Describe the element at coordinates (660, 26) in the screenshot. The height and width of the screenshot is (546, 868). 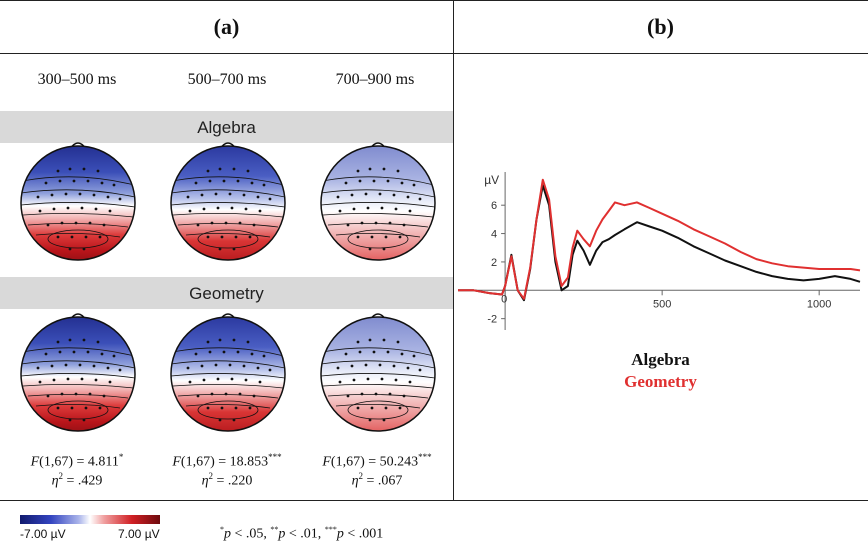
I see `panel-label-b: (b)` at that location.